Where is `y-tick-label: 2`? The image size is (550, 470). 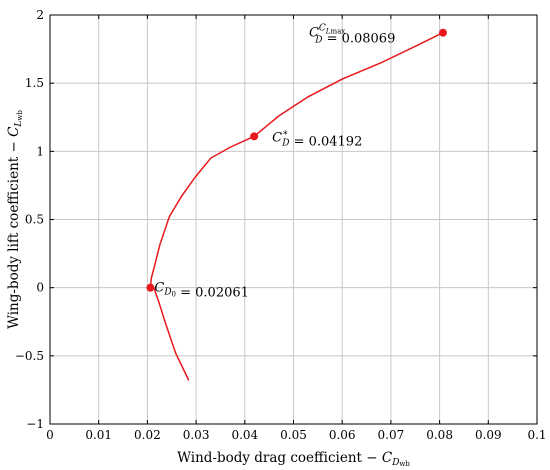 y-tick-label: 2 is located at coordinates (40, 15).